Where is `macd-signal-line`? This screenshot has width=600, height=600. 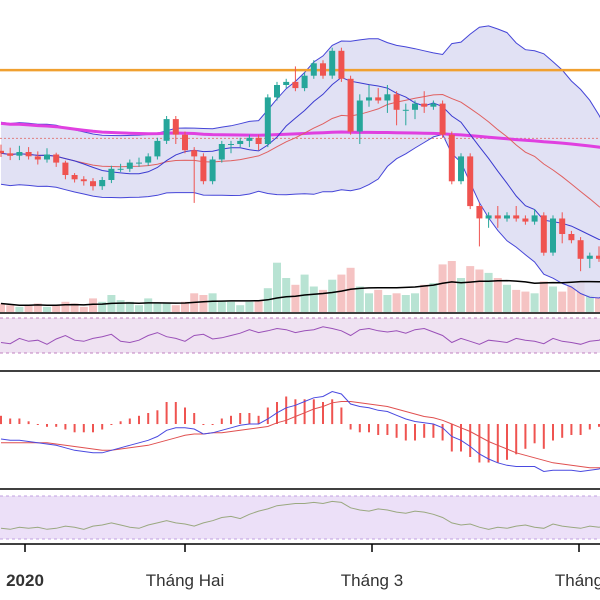
macd-signal-line is located at coordinates (300, 435).